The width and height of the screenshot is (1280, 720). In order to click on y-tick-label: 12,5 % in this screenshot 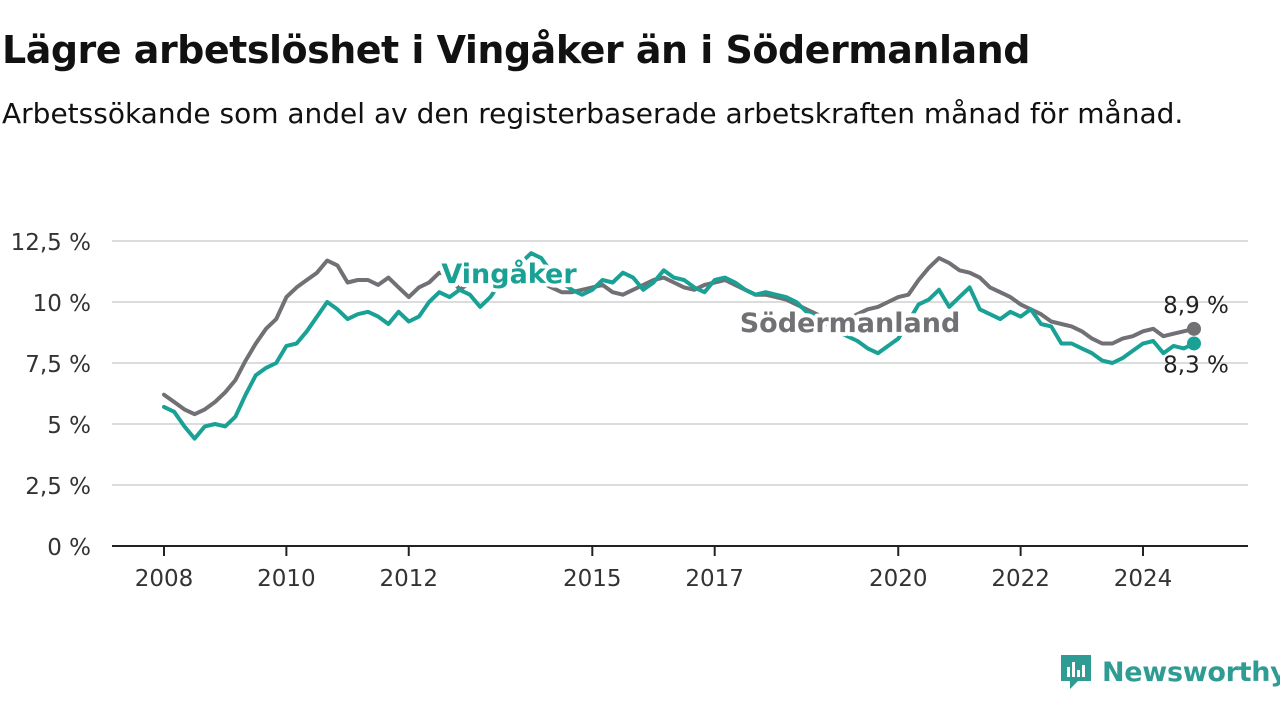, I will do `click(51, 243)`.